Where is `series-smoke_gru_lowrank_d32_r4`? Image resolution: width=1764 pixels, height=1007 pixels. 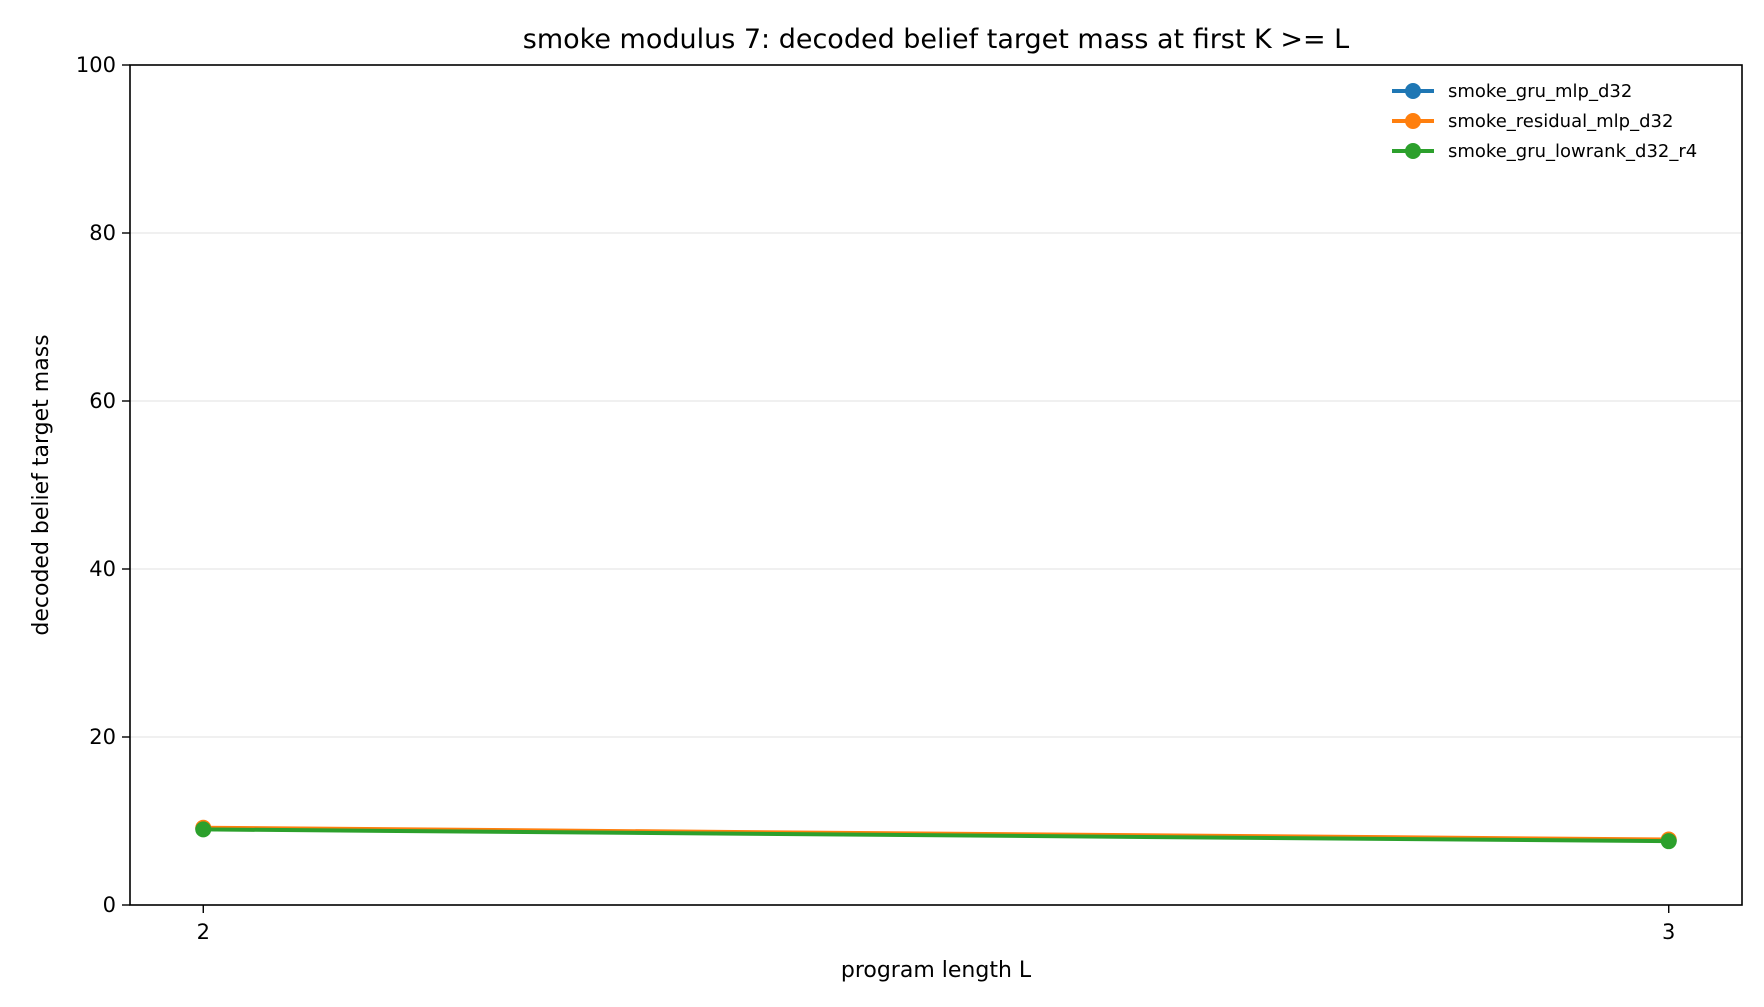
series-smoke_gru_lowrank_d32_r4 is located at coordinates (936, 835).